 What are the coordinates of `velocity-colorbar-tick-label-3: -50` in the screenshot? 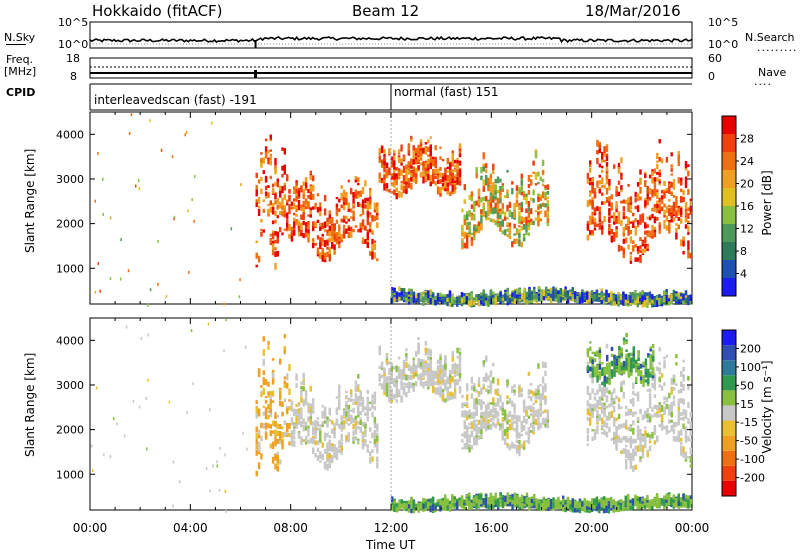 It's located at (749, 441).